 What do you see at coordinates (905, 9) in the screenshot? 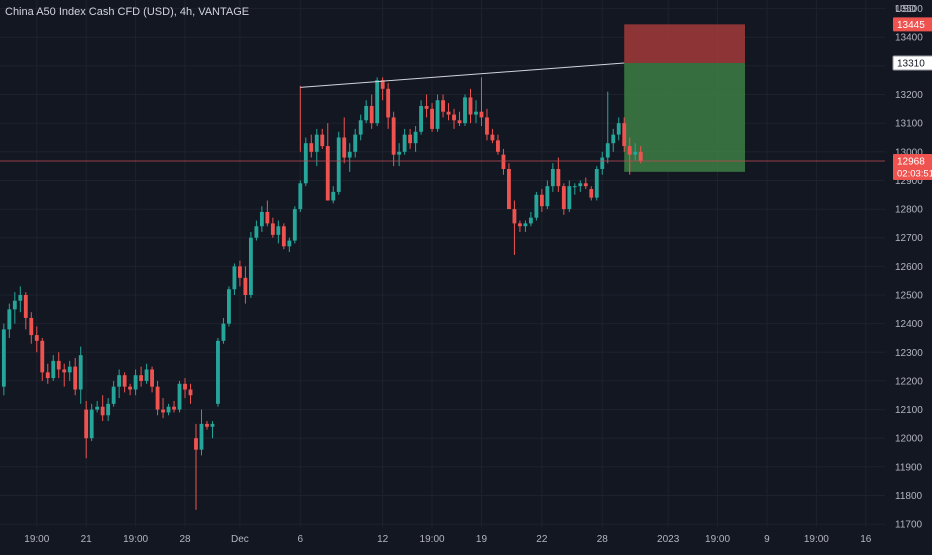
I see `currency-label: USD` at bounding box center [905, 9].